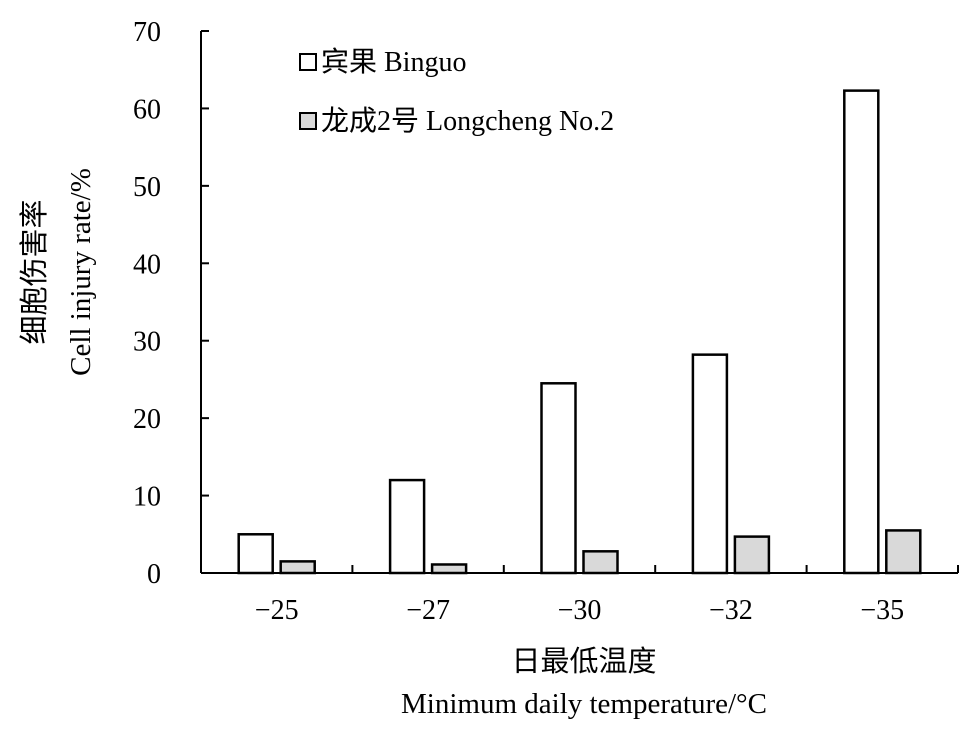  Describe the element at coordinates (147, 264) in the screenshot. I see `y-tick-label: 40` at that location.